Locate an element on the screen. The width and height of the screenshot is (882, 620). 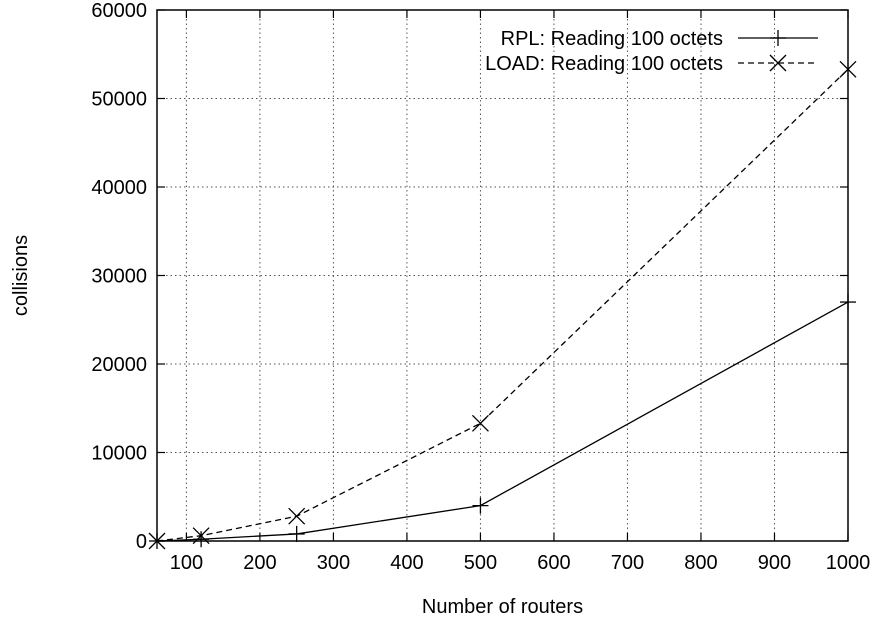
legend-label: RPL: Reading 100 octets is located at coordinates (612, 39).